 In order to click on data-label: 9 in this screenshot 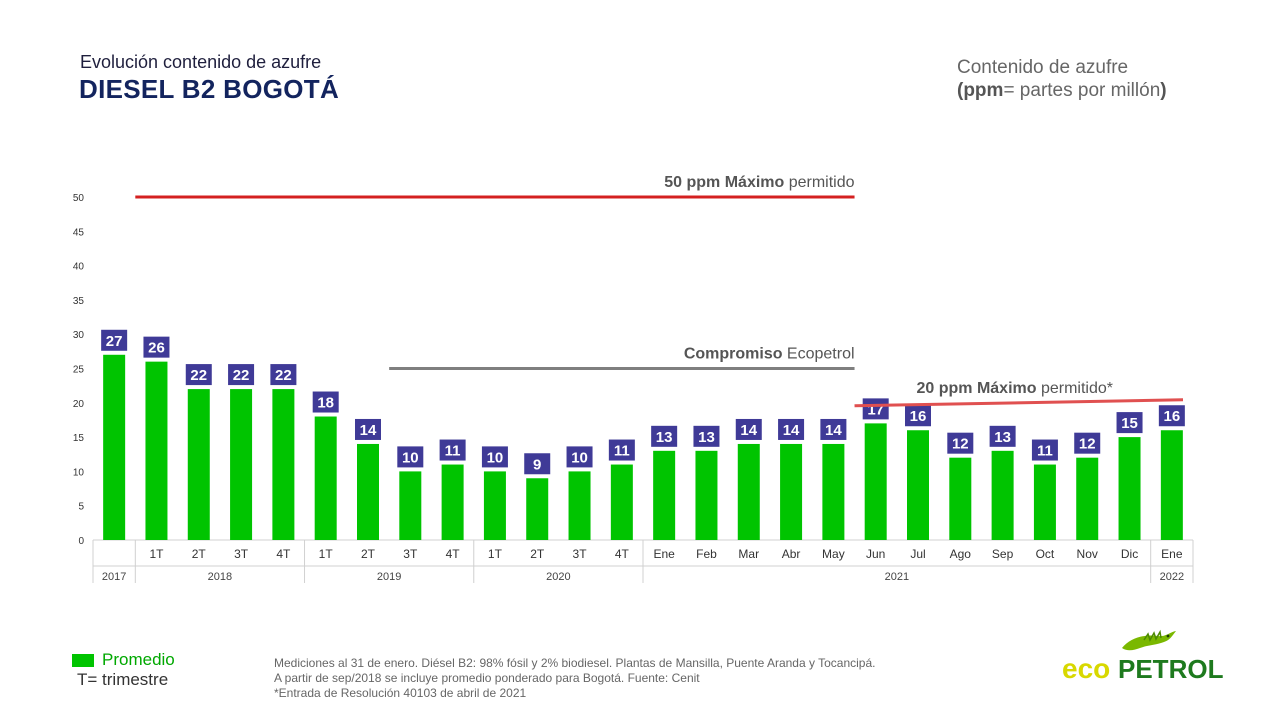, I will do `click(537, 464)`.